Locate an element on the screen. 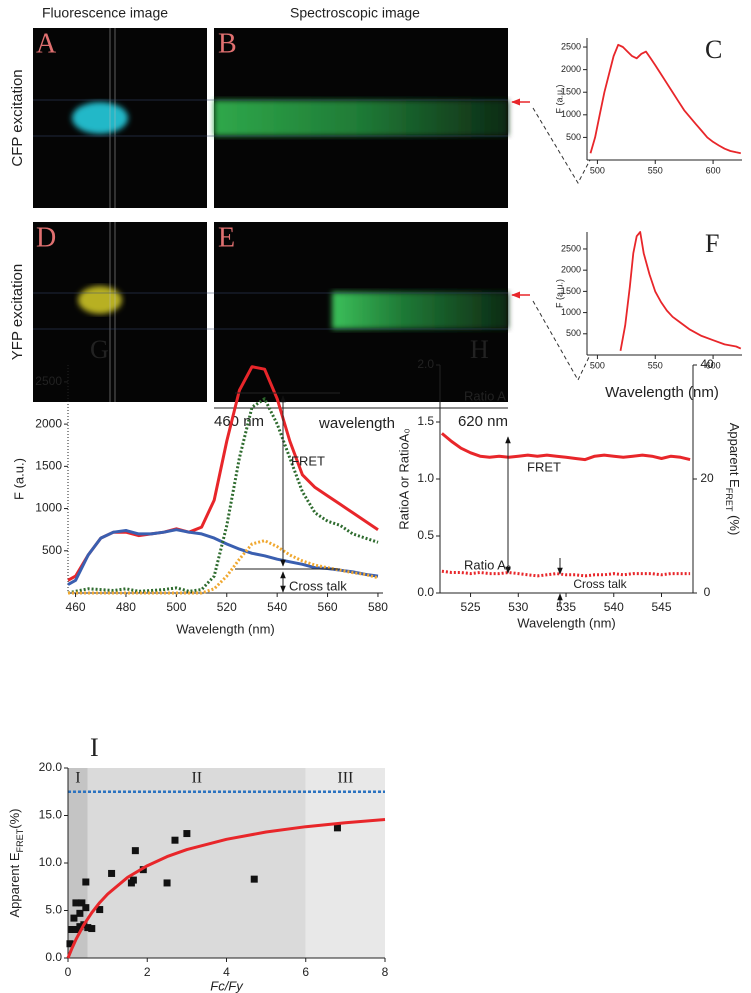 The image size is (751, 993). y-tick-label: 10.0 is located at coordinates (51, 862).